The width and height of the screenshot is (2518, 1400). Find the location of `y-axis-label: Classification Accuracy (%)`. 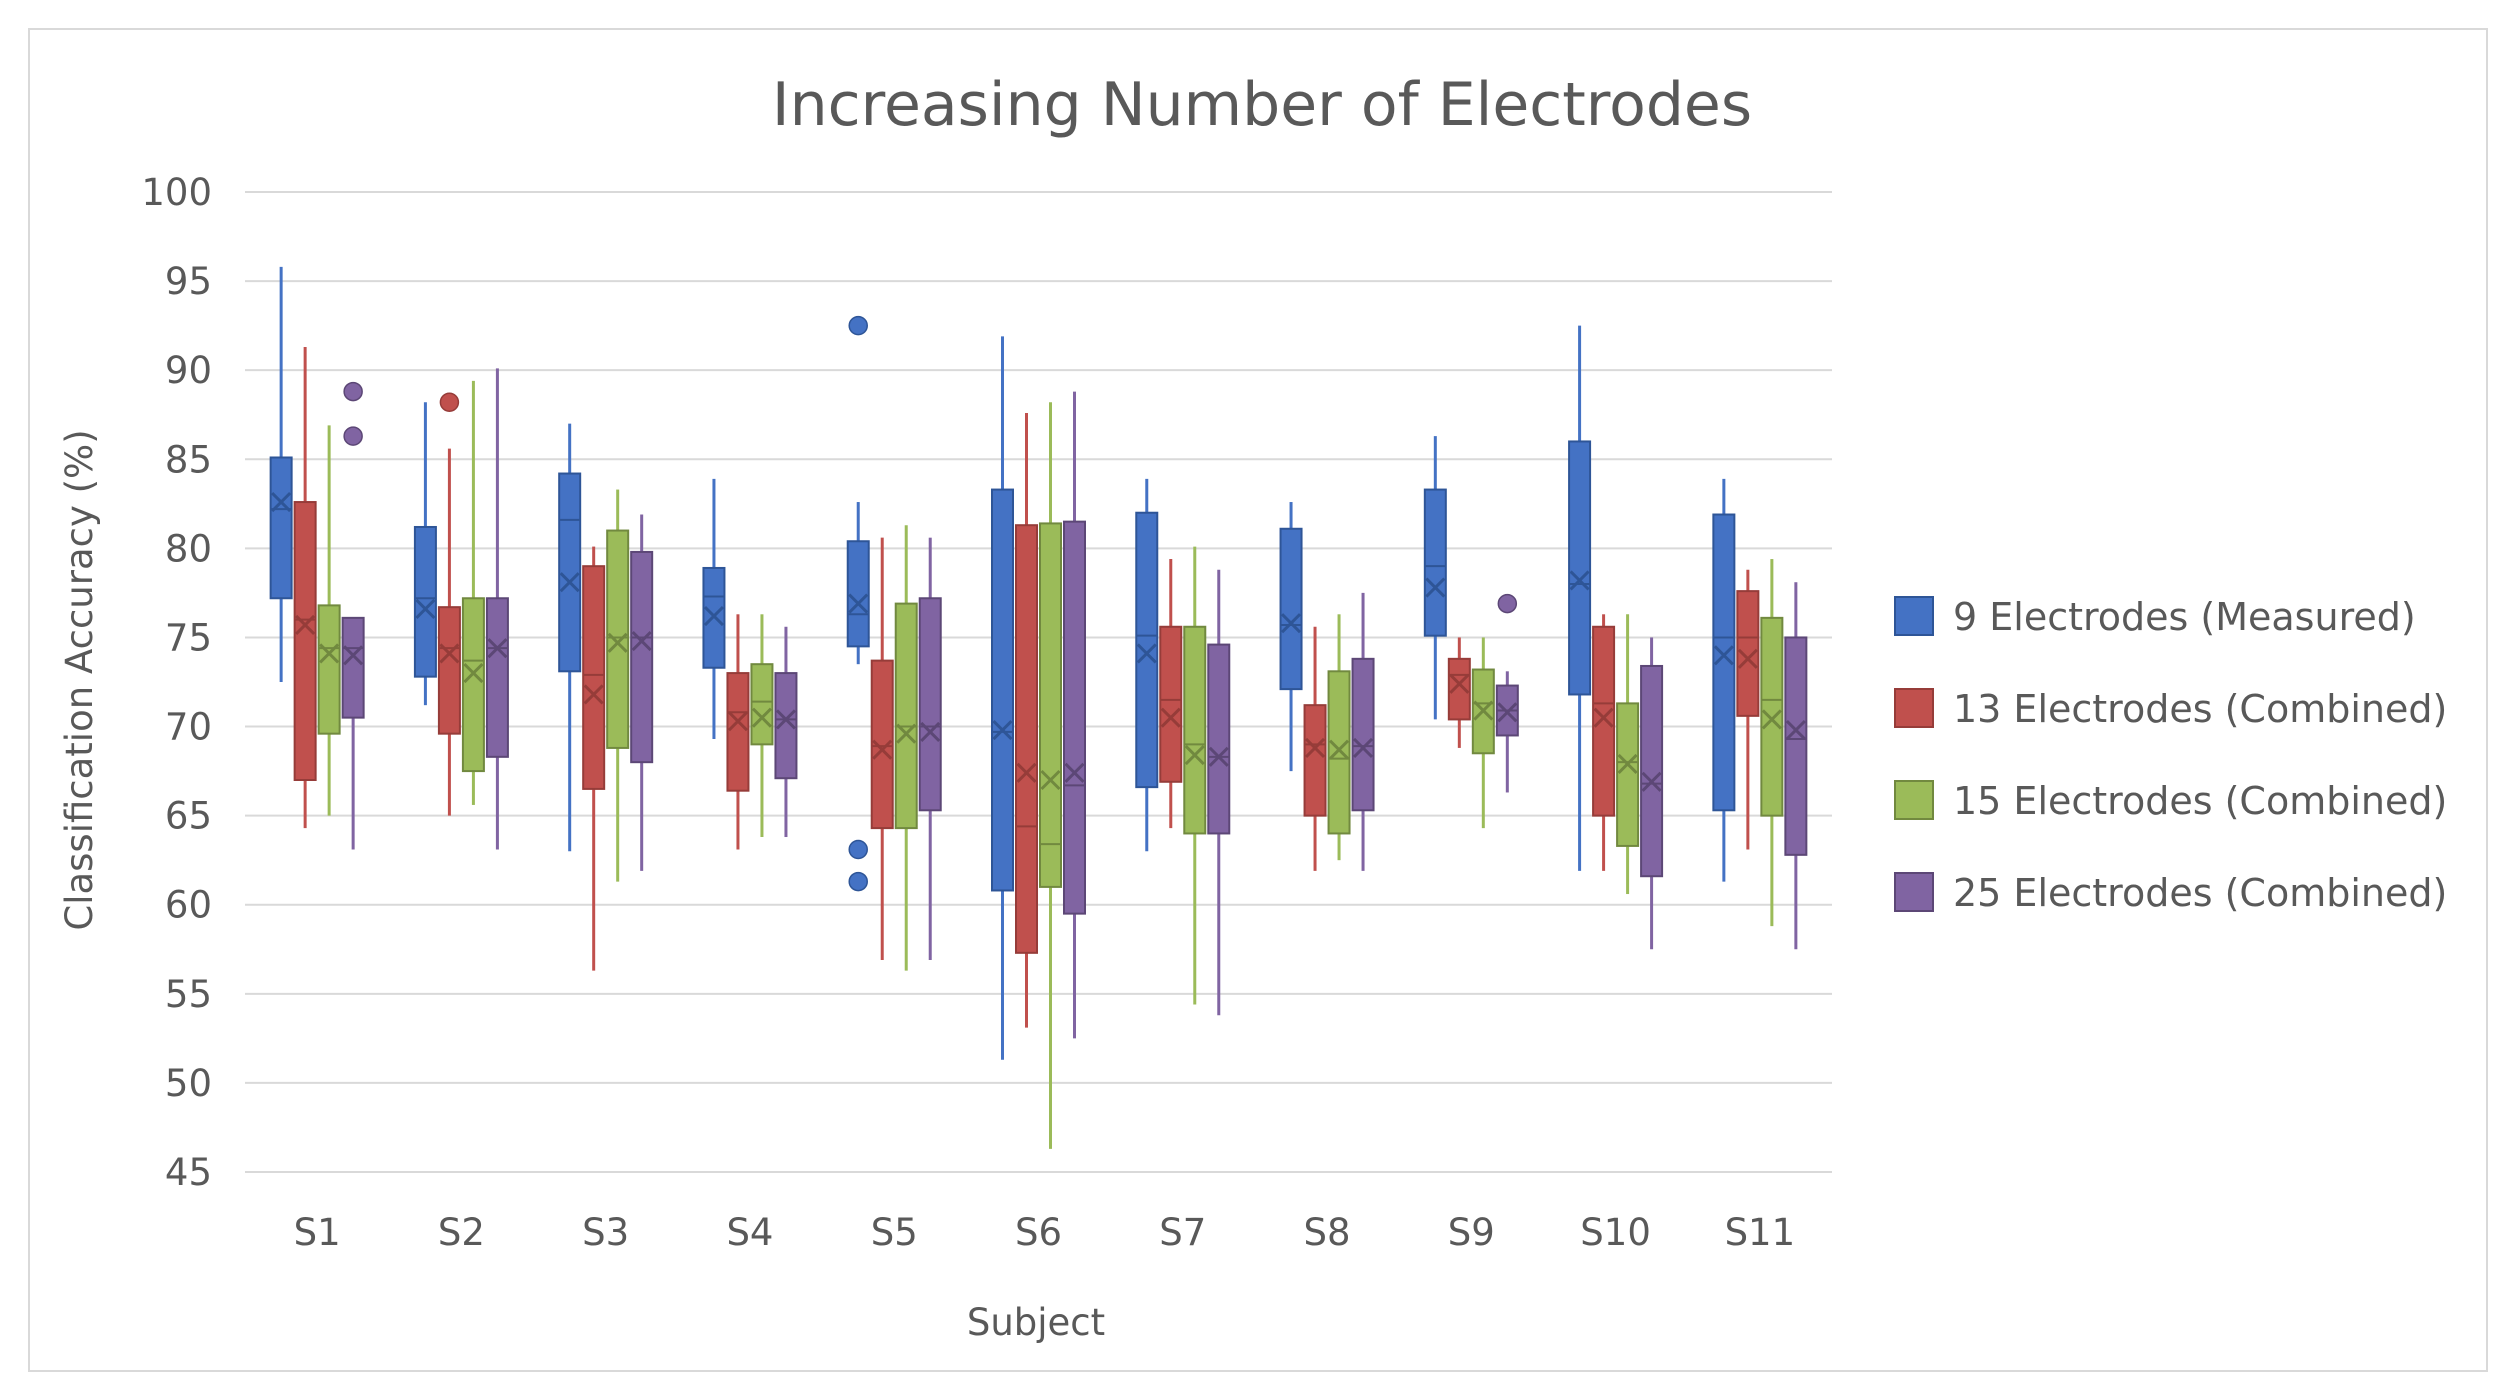

y-axis-label: Classification Accuracy (%) is located at coordinates (79, 679).